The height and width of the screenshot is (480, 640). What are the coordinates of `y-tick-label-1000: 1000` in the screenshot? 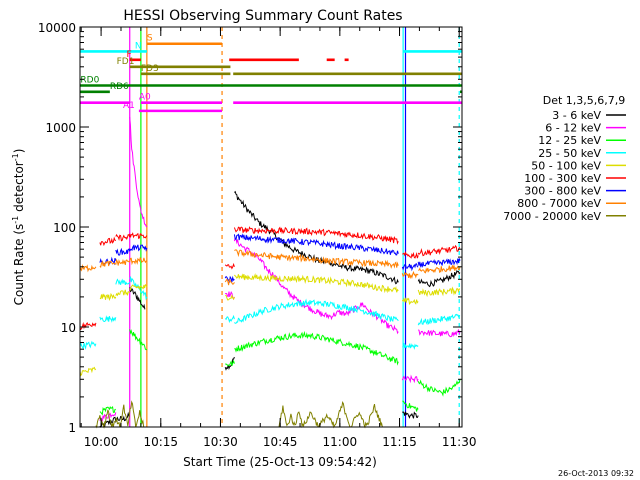 It's located at (60, 128).